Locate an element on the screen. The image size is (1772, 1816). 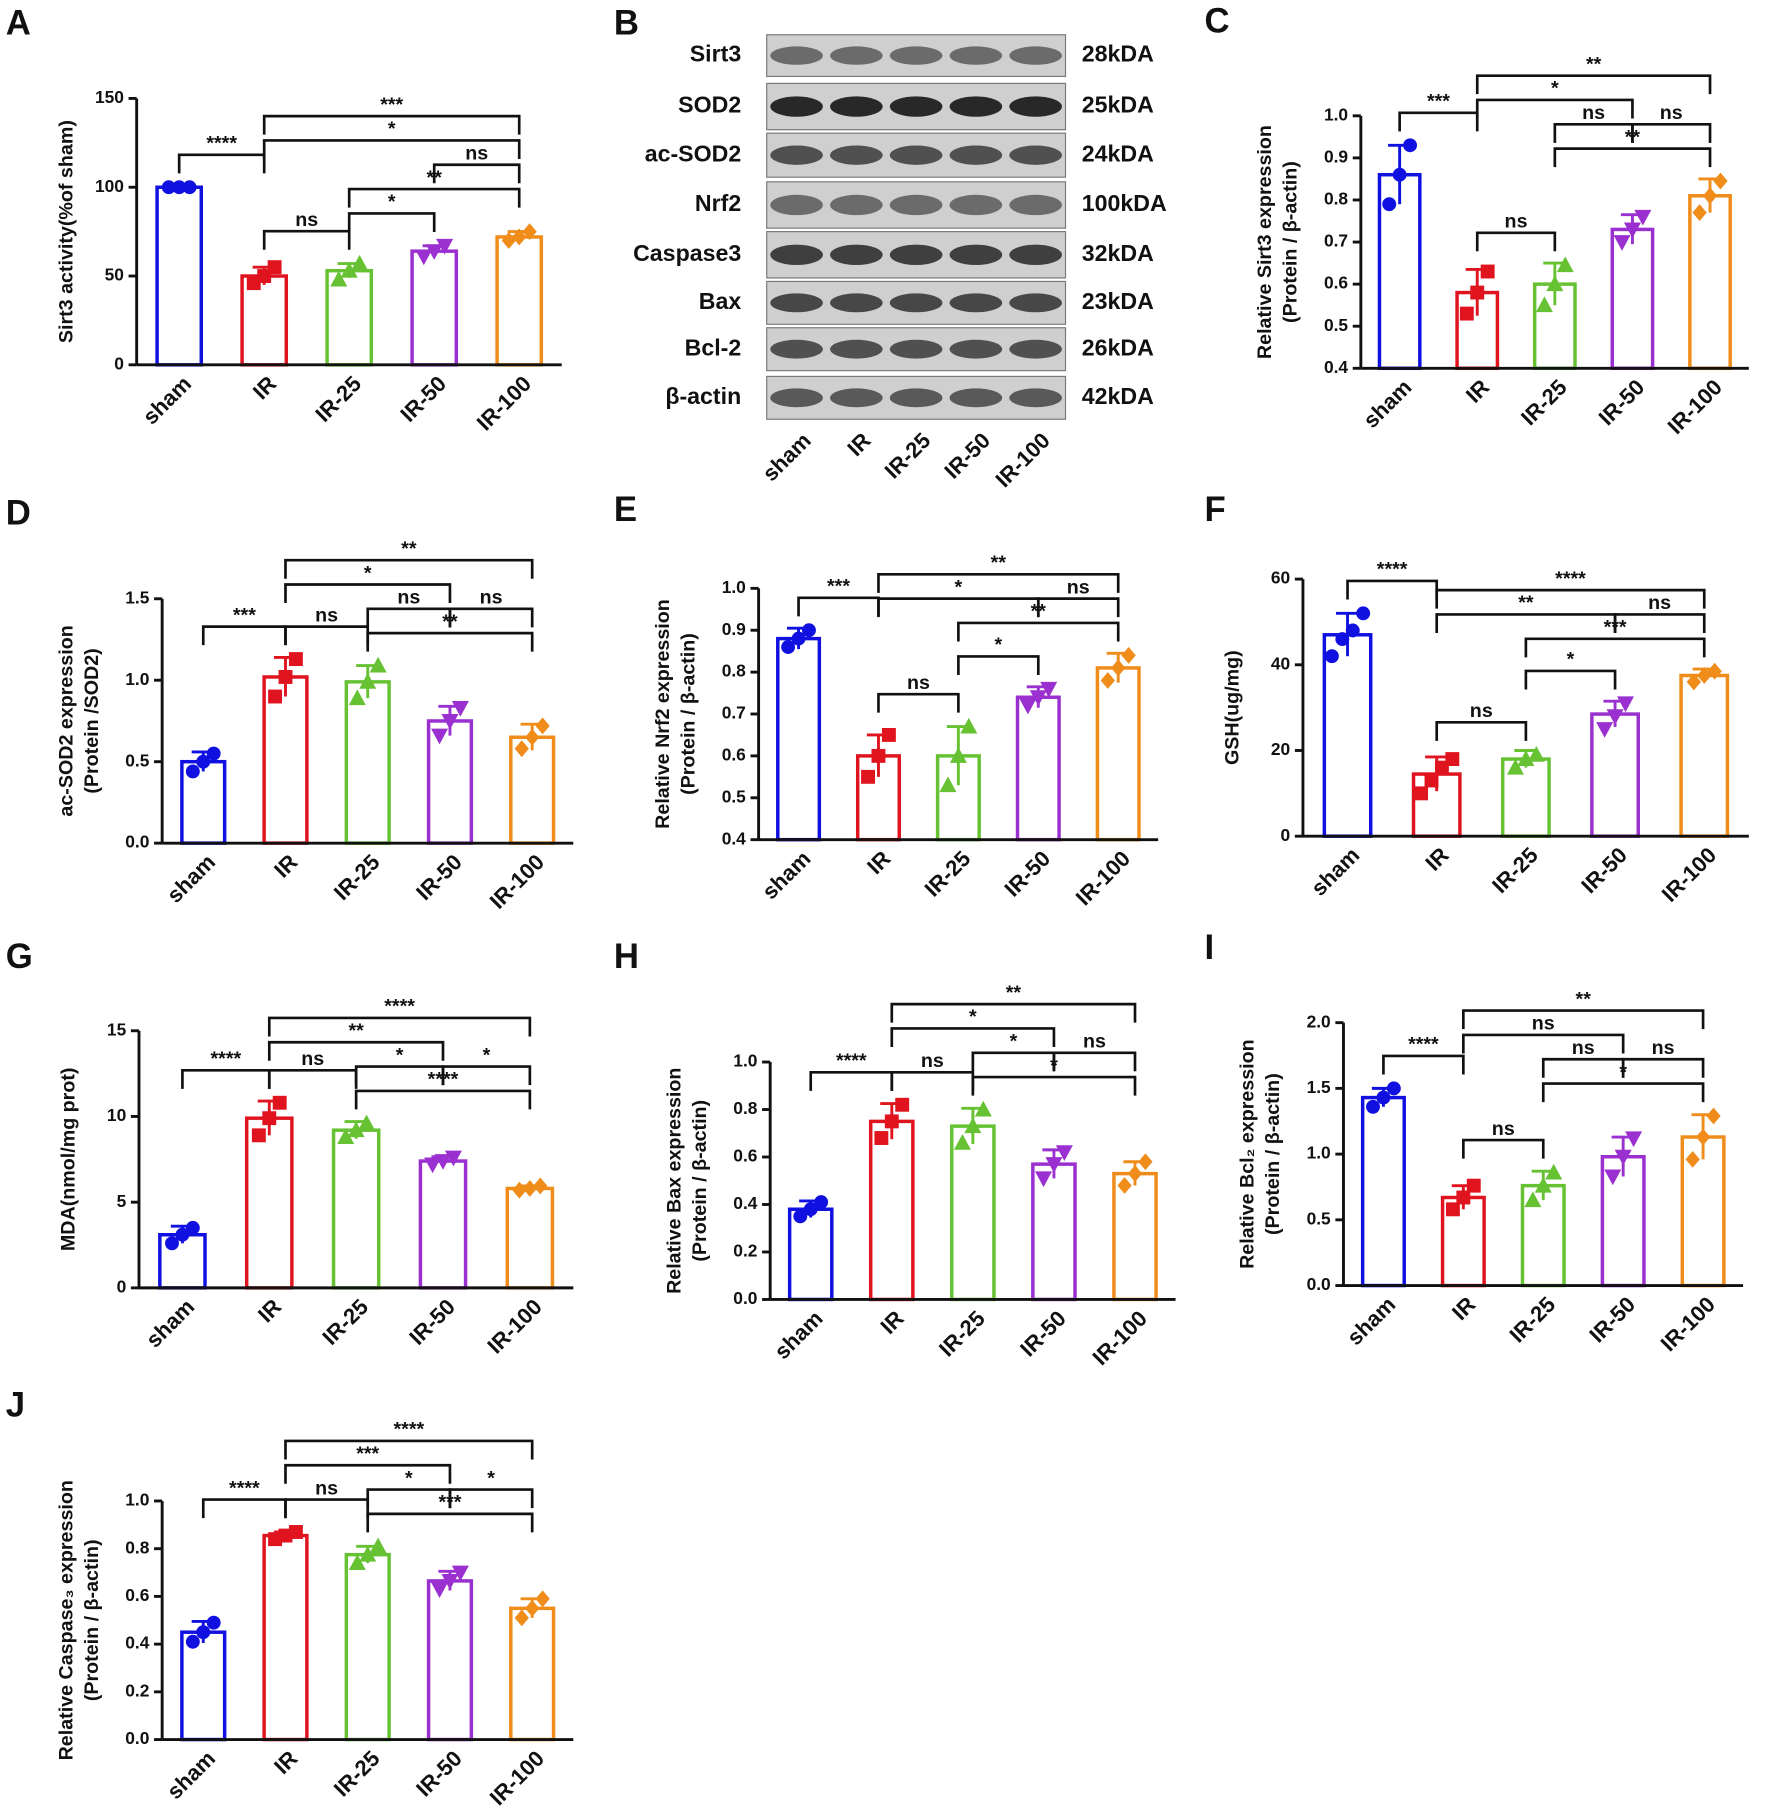
y-tick-label: 0.7 is located at coordinates (1336, 241).